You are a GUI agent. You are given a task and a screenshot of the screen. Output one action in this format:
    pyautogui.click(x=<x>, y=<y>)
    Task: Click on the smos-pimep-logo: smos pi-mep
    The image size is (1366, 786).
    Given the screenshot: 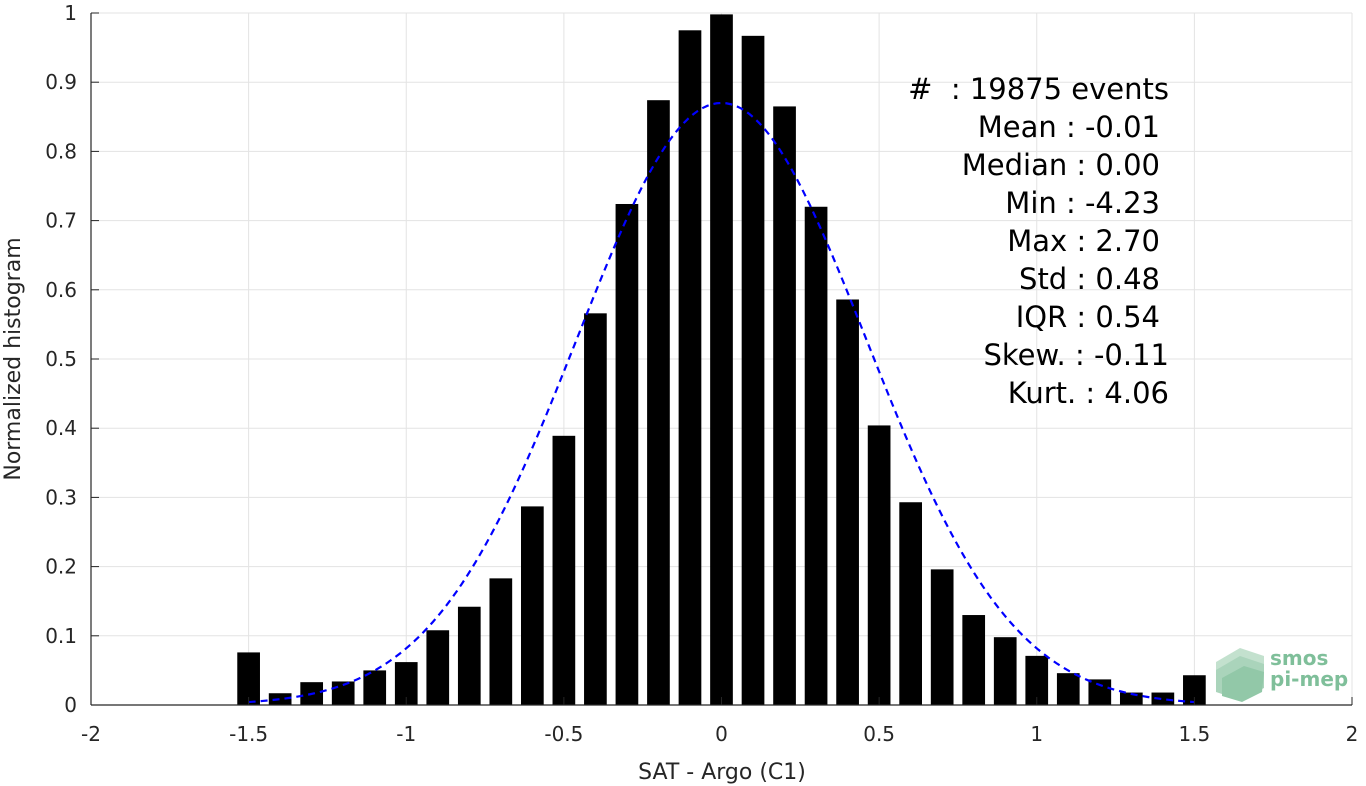 What is the action you would take?
    pyautogui.click(x=1282, y=674)
    